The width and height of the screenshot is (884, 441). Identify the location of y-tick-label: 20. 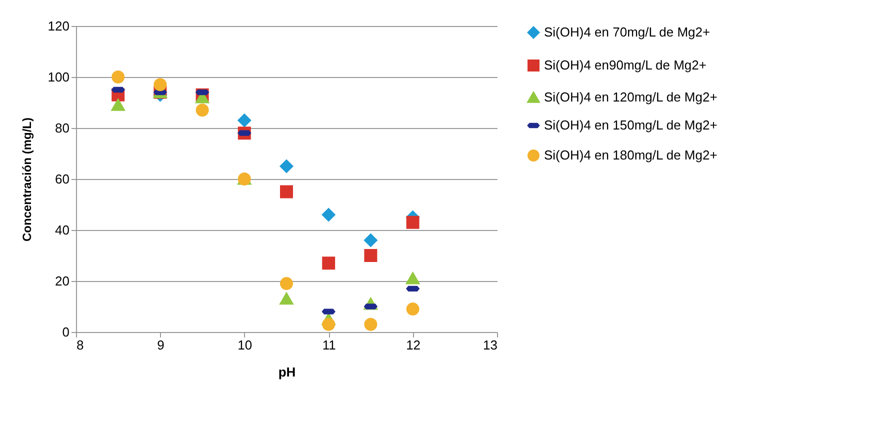
(62, 281).